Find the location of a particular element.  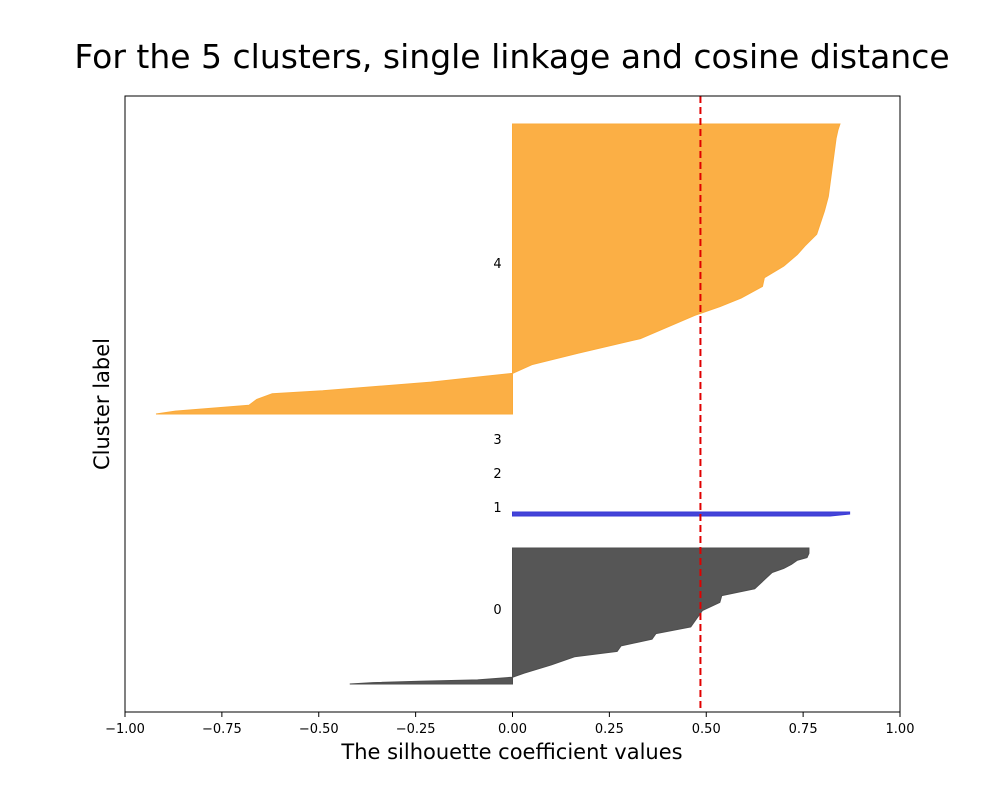

cluster-label-4: 4 is located at coordinates (497, 264).